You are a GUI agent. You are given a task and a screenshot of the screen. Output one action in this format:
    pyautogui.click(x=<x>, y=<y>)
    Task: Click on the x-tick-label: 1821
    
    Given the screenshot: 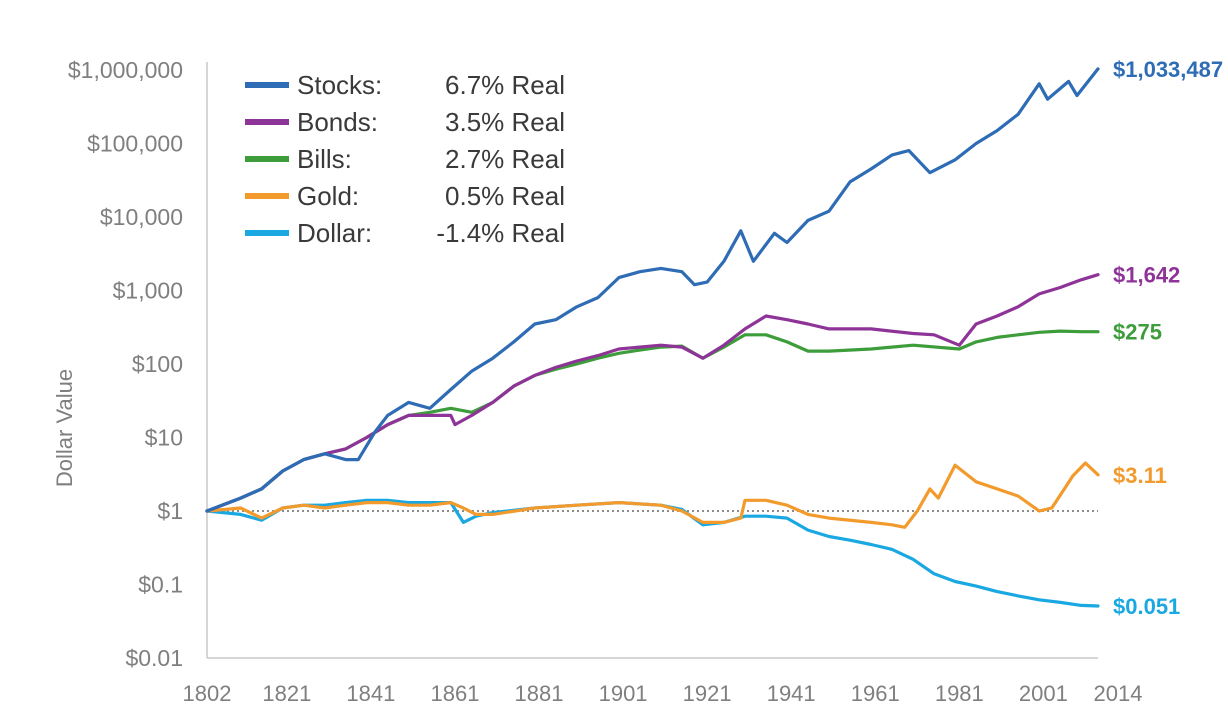 What is the action you would take?
    pyautogui.click(x=286, y=693)
    